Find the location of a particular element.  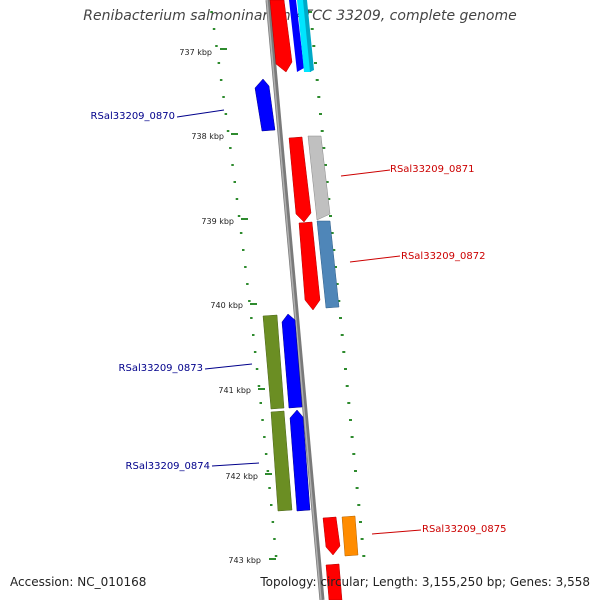

gene-rsal33209-0872-steelblue is located at coordinates (328, 264).